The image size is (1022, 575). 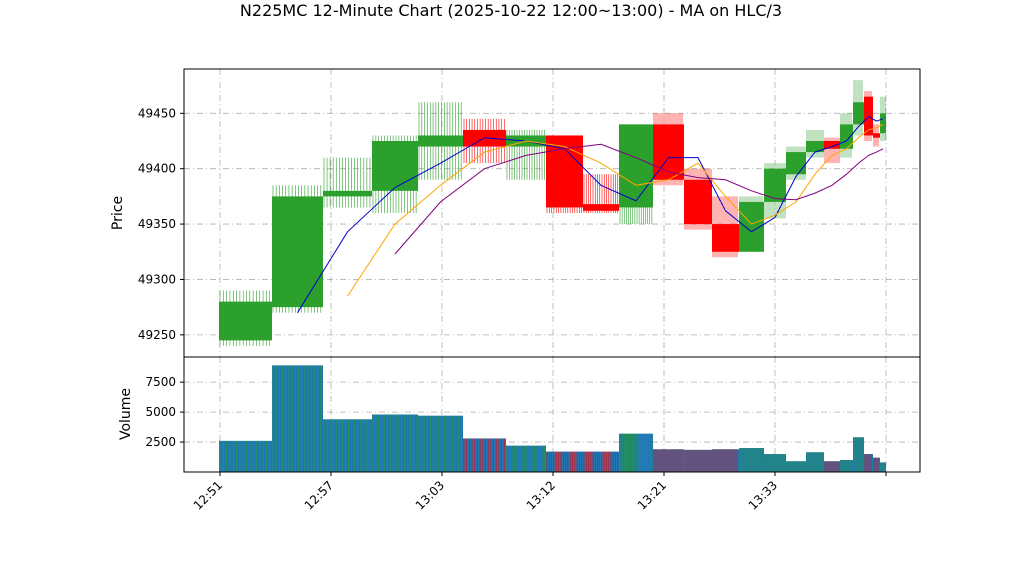 I want to click on x-tick-label: 12:51, so click(x=208, y=495).